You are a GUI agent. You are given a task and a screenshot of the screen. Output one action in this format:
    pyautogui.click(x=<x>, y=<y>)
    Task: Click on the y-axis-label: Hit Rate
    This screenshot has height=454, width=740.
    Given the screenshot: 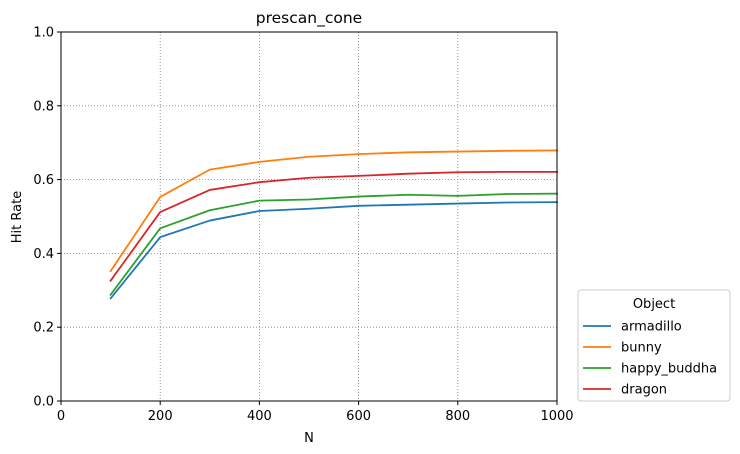 What is the action you would take?
    pyautogui.click(x=17, y=217)
    